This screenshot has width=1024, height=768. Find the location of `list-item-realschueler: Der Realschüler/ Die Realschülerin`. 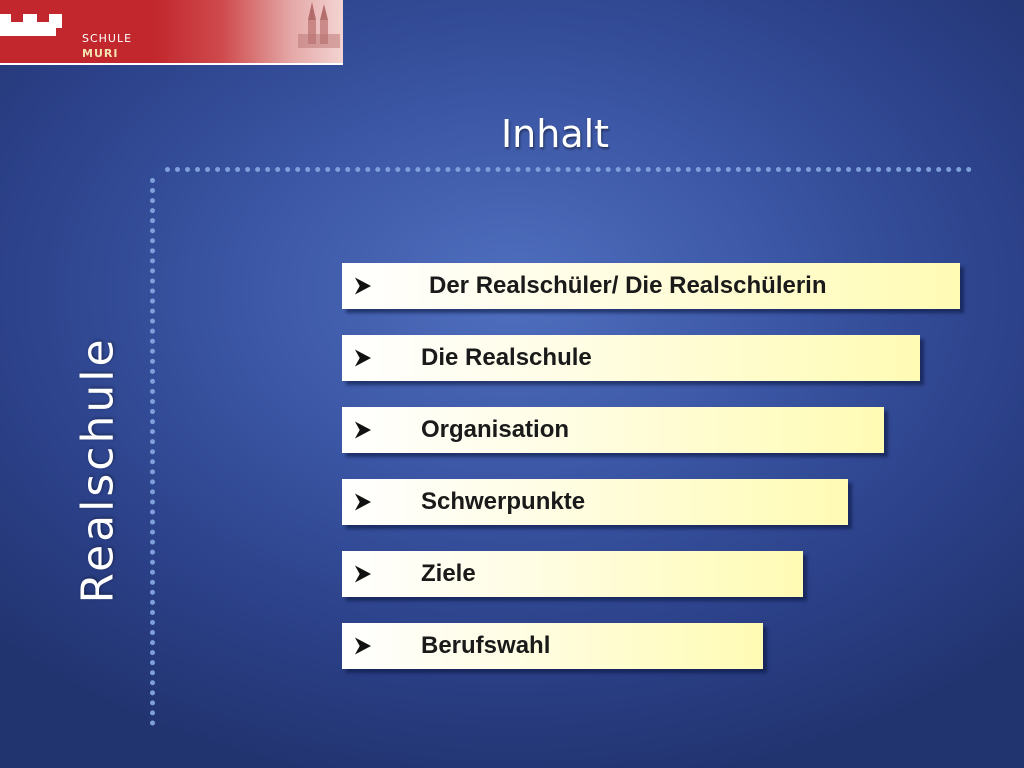

list-item-realschueler: Der Realschüler/ Die Realschülerin is located at coordinates (651, 286).